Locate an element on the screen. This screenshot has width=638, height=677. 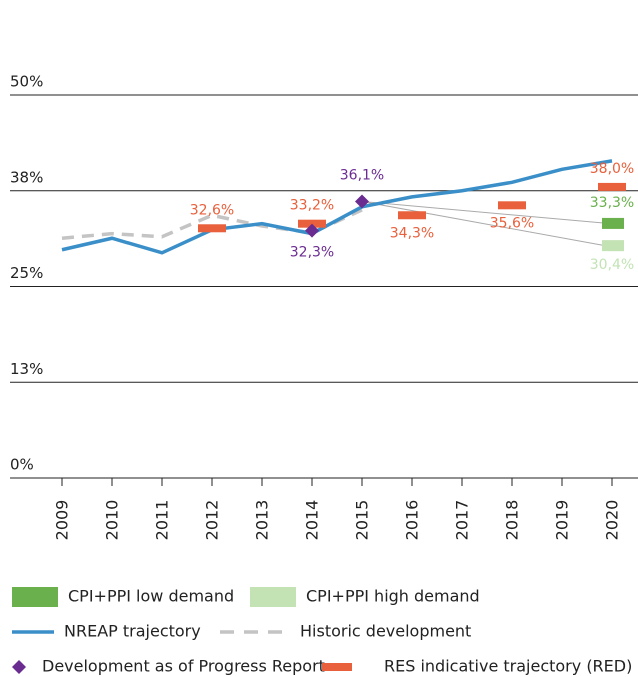
legend-label: Development as of Progress Report is located at coordinates (183, 666).